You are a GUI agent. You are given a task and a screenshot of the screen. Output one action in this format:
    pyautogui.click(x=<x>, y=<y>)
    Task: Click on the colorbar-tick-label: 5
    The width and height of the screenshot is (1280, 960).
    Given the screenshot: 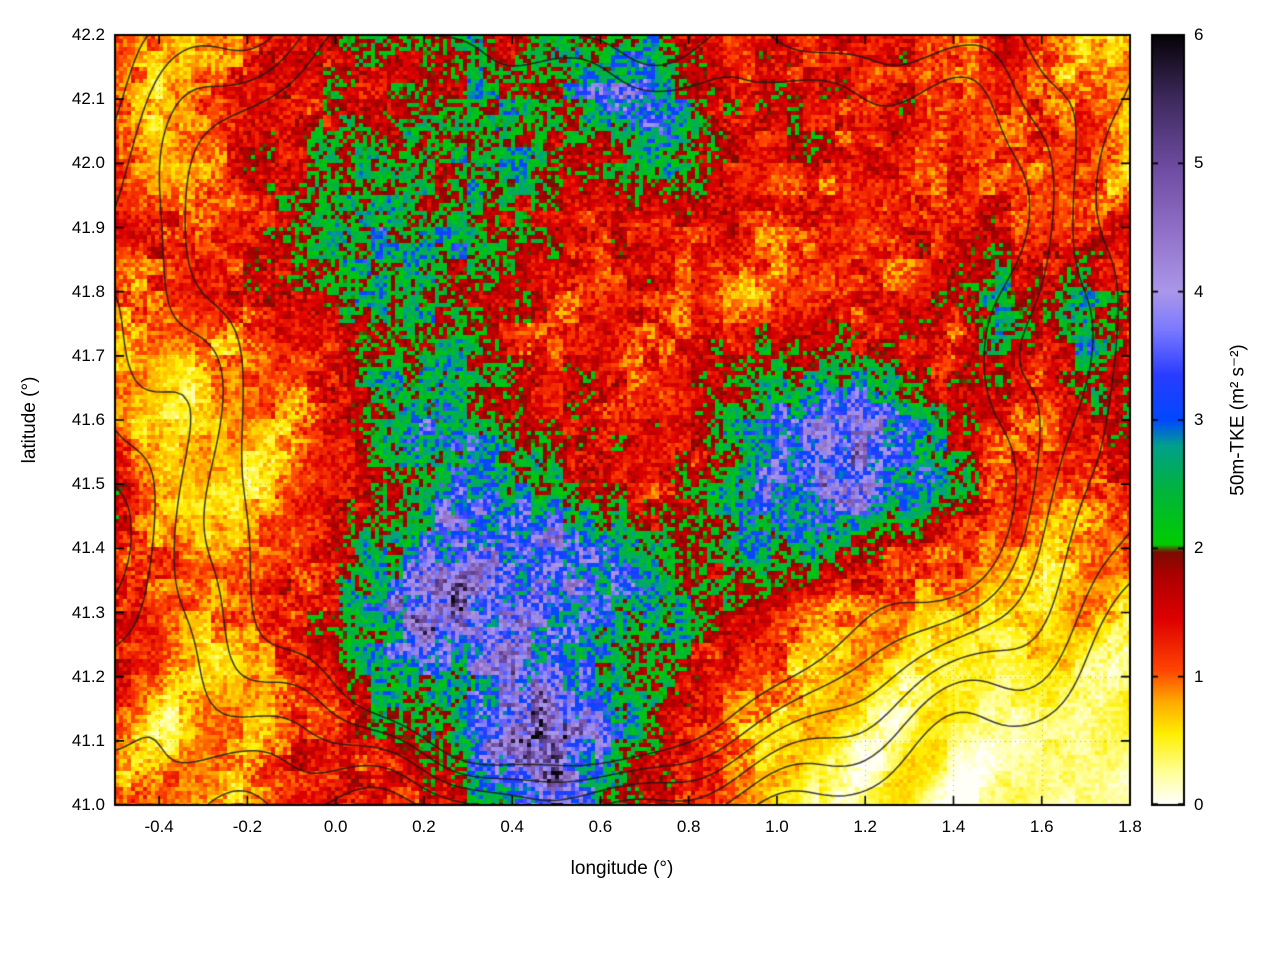 What is the action you would take?
    pyautogui.click(x=1199, y=163)
    